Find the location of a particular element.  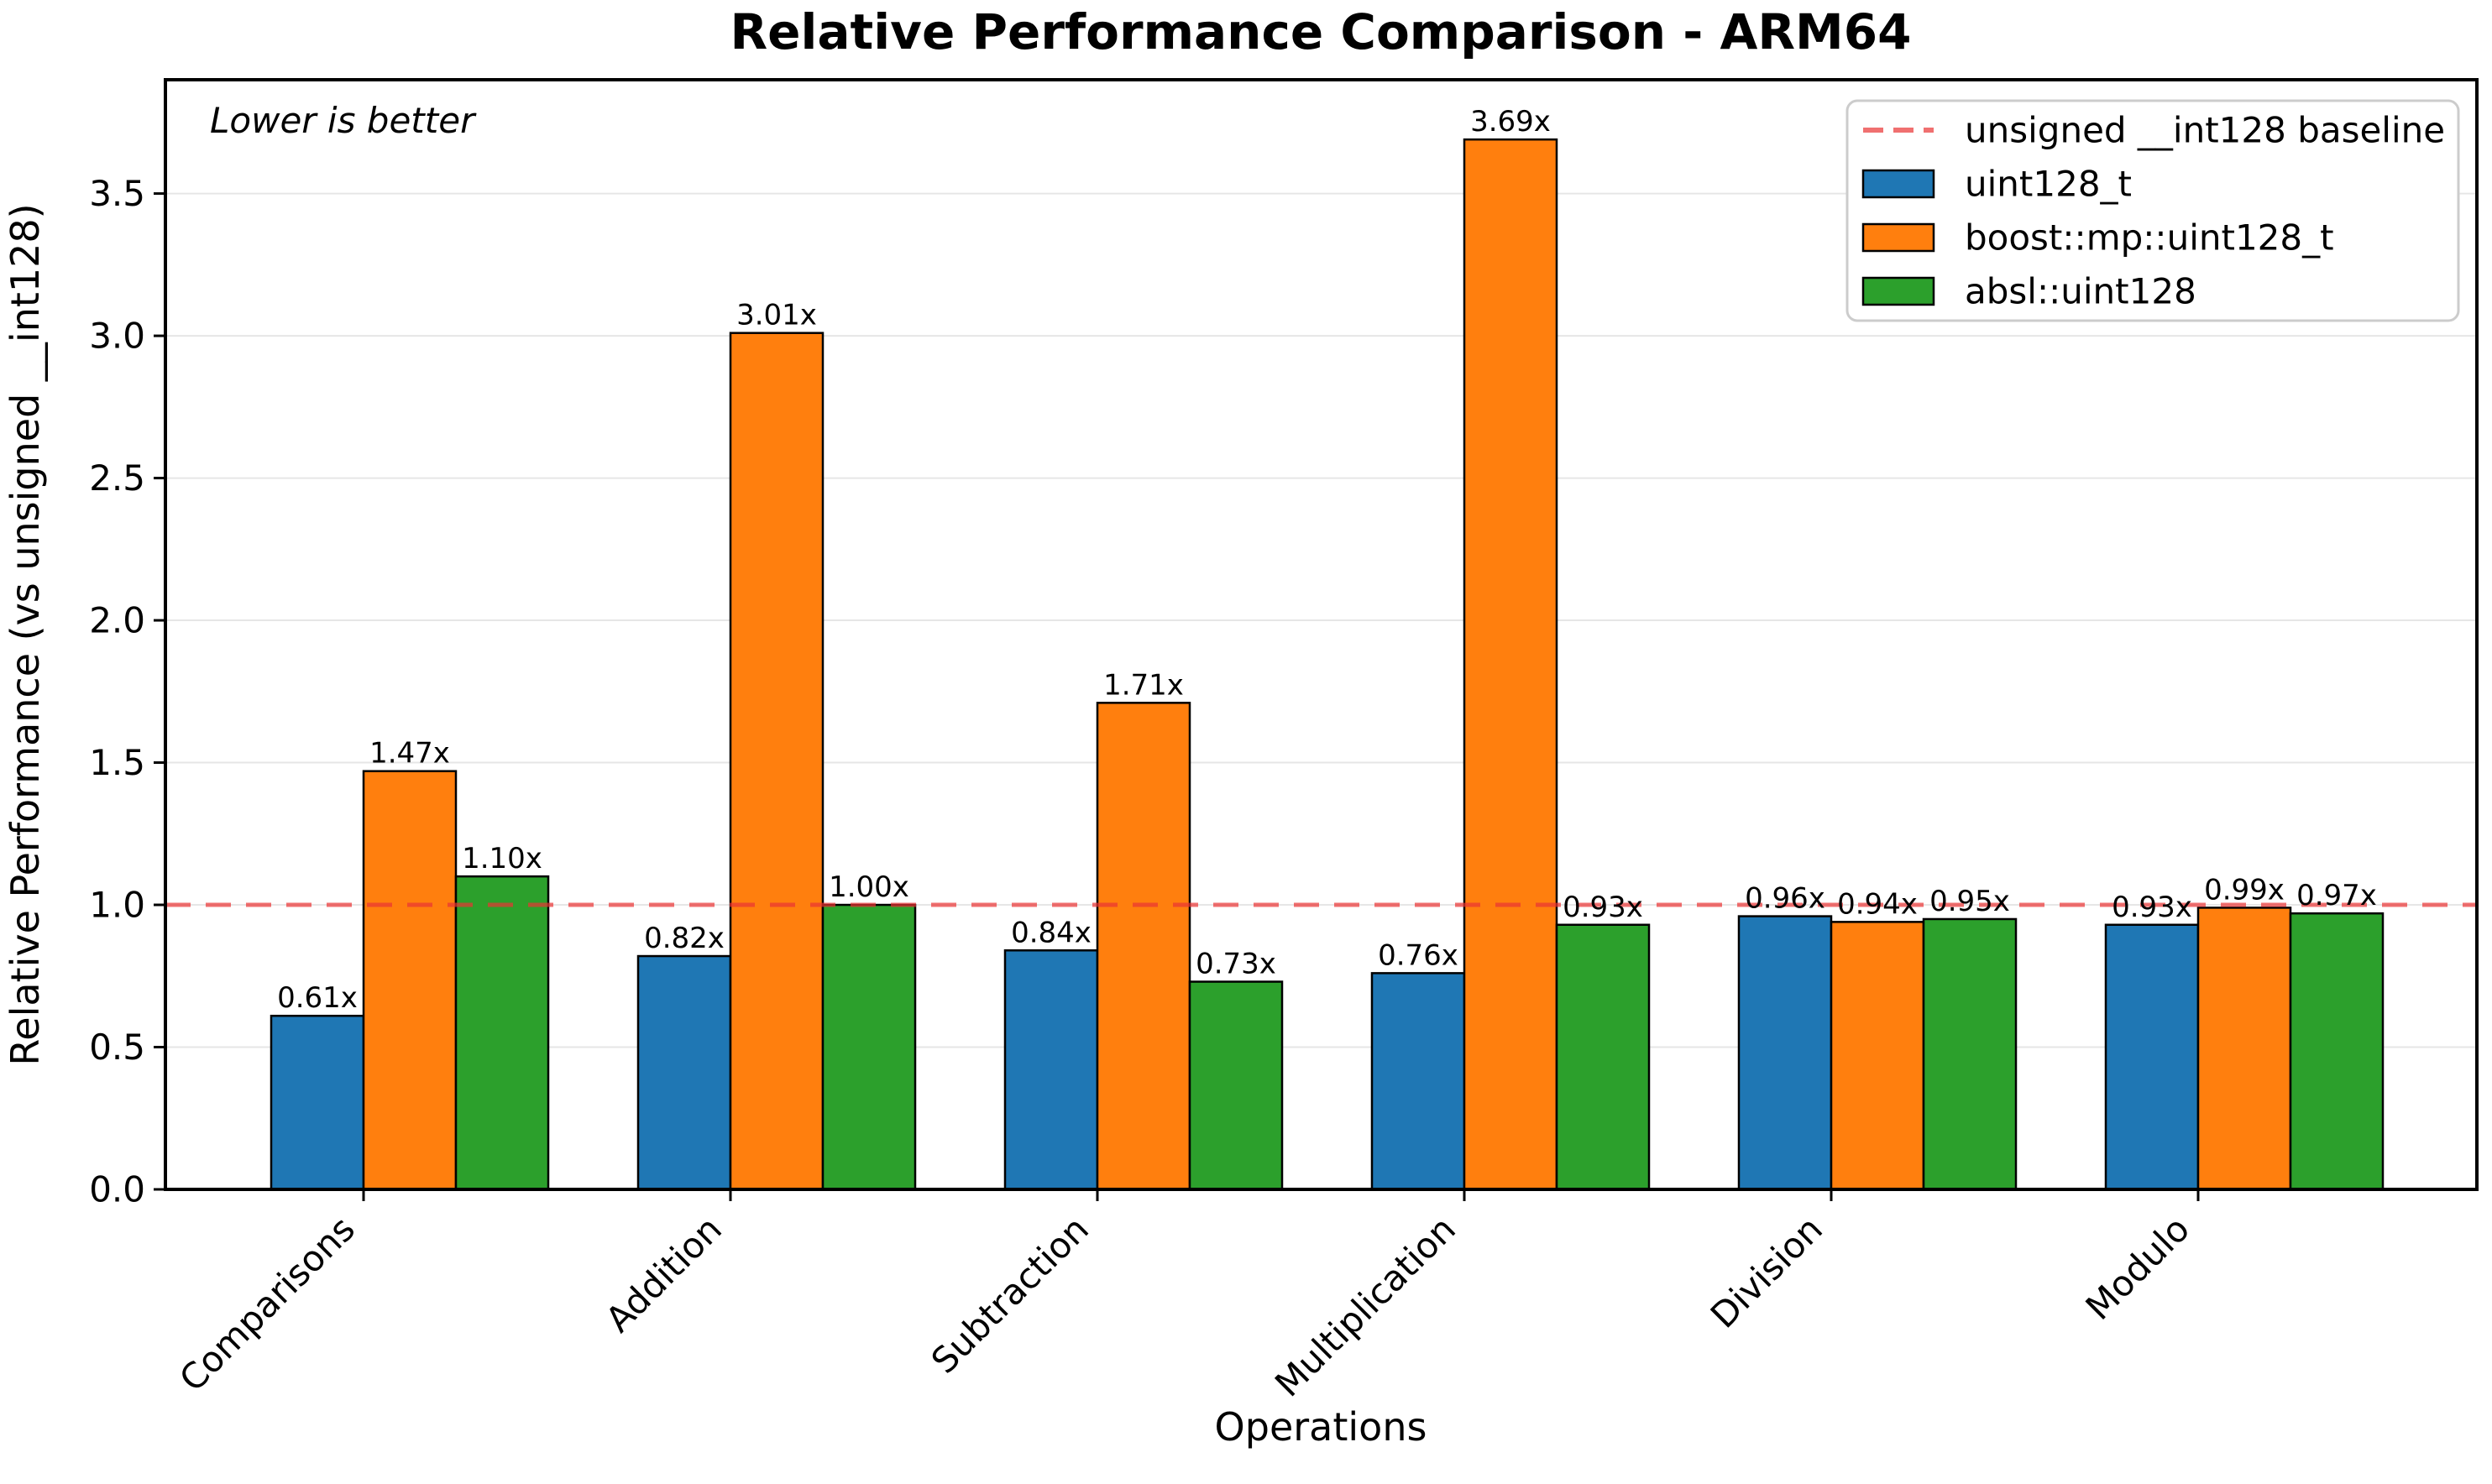

legend-box is located at coordinates (2152, 210).